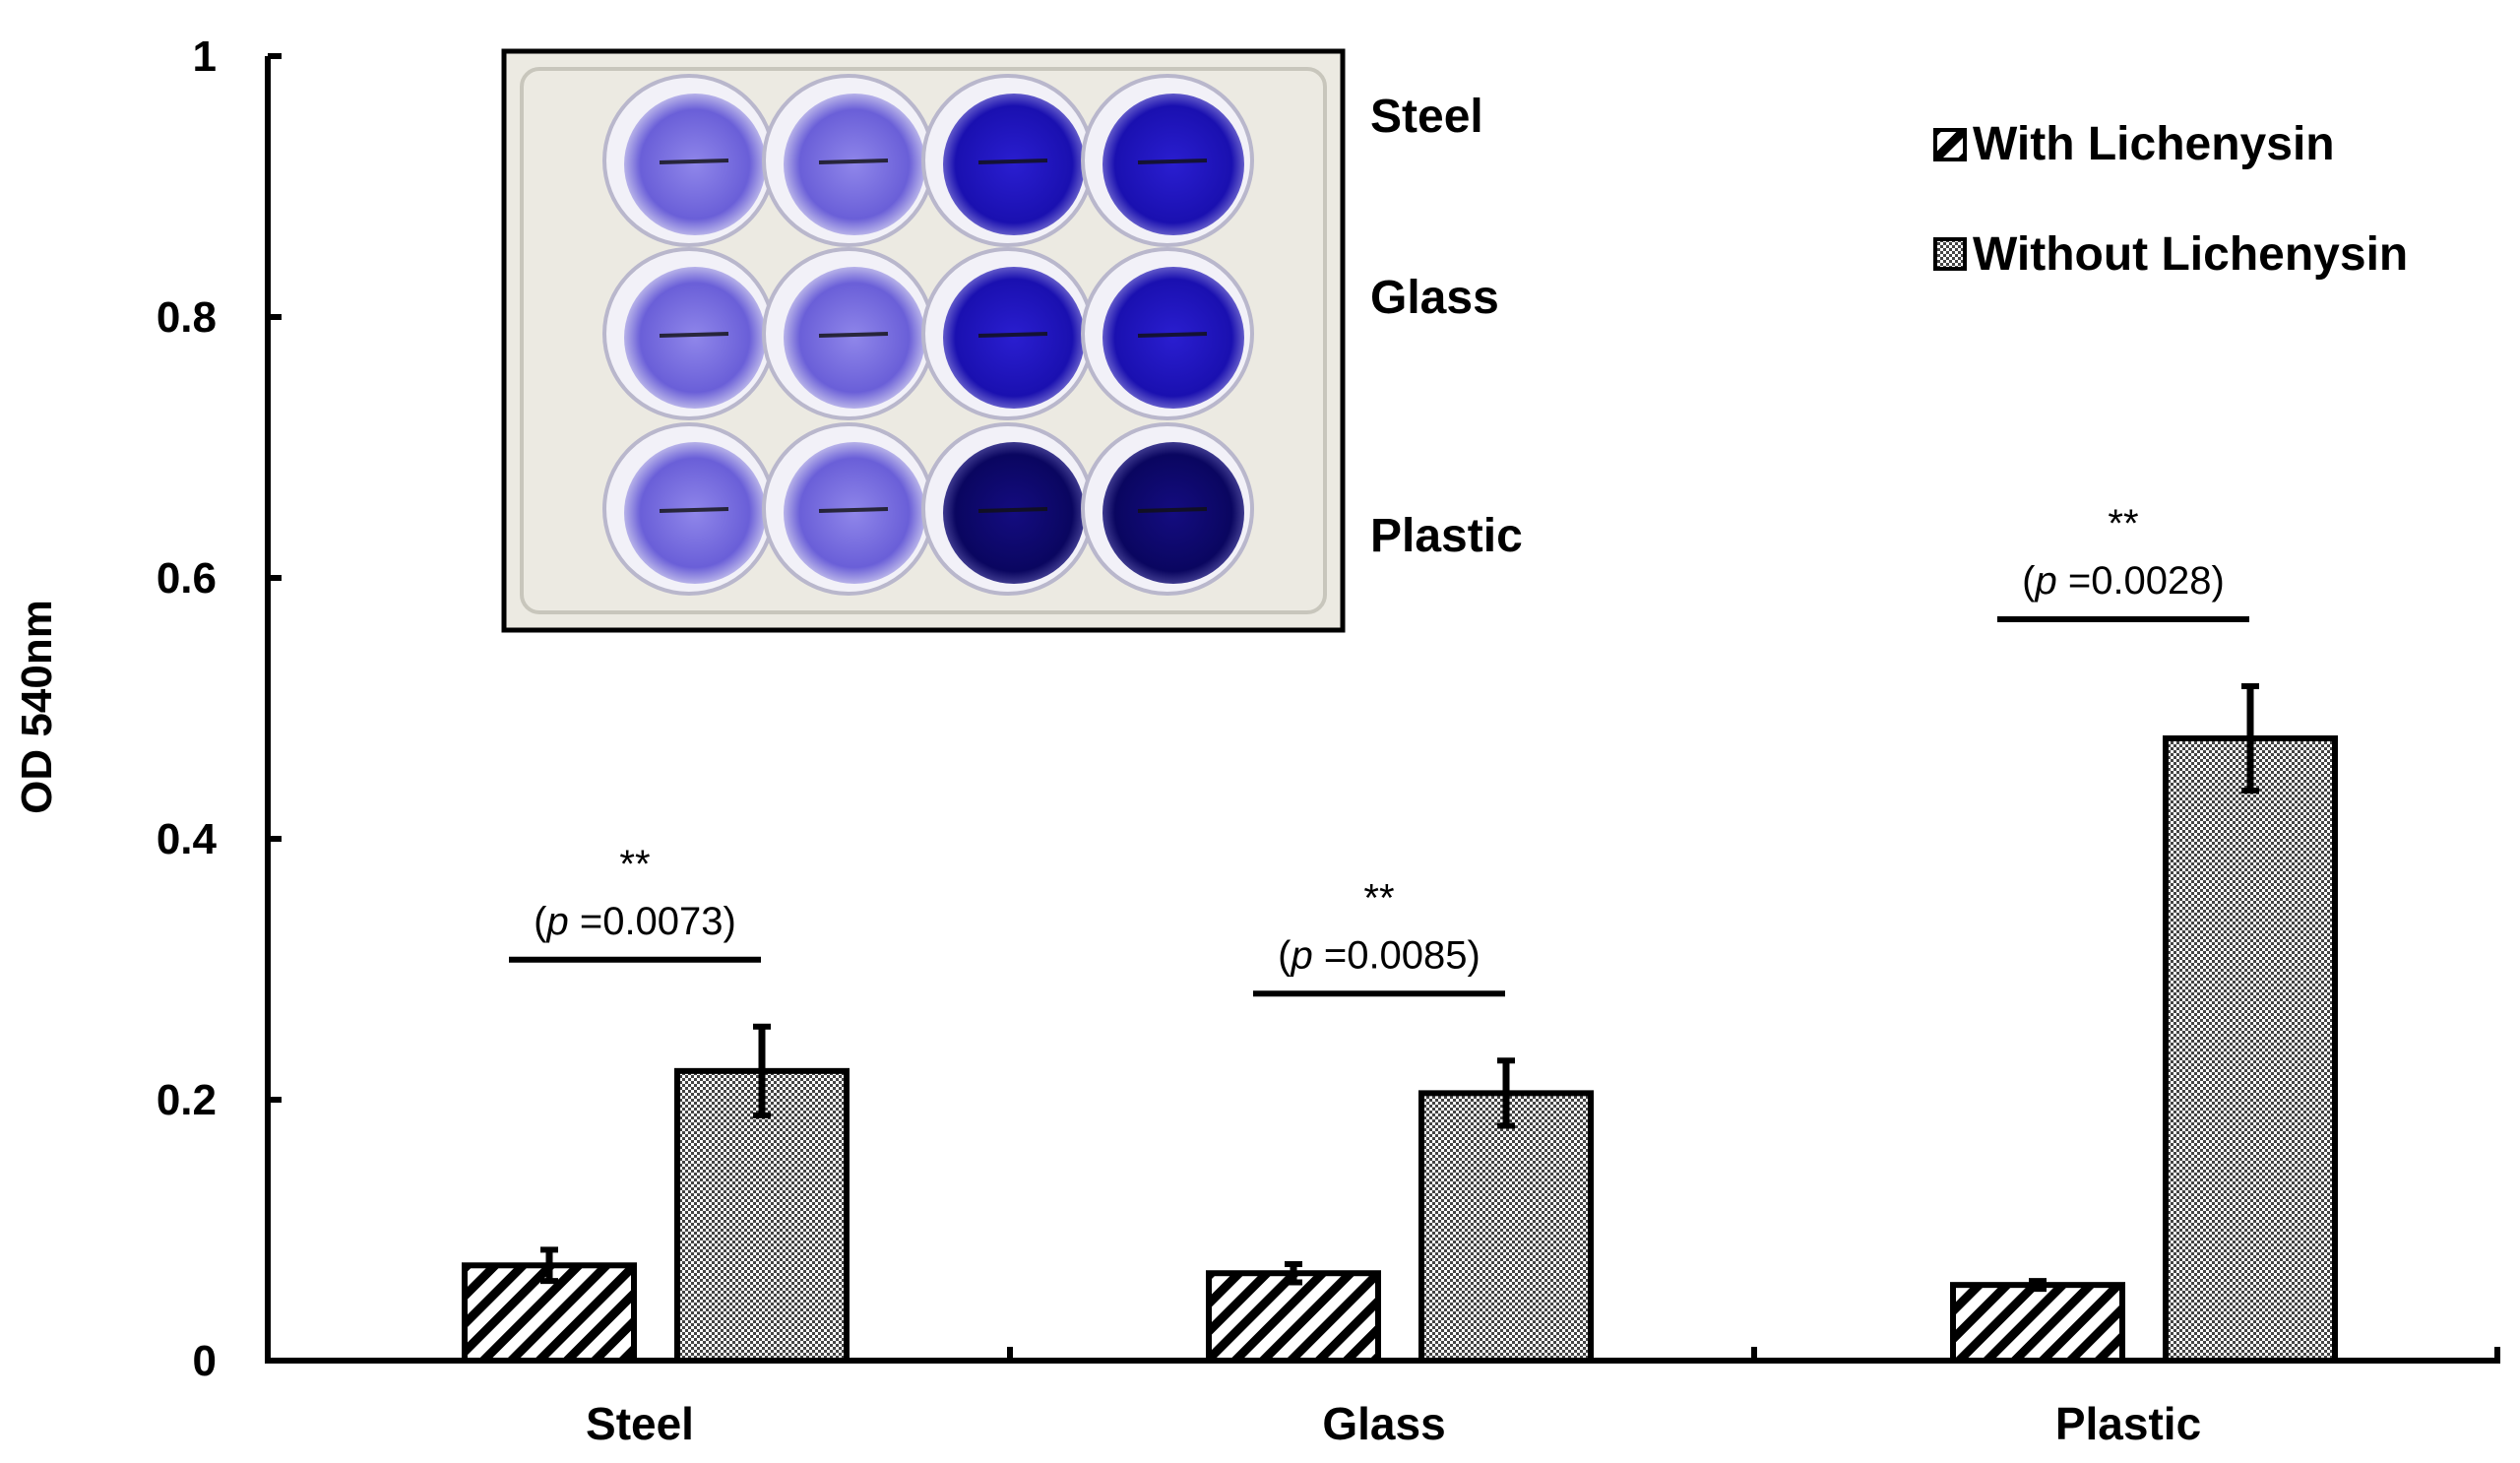 This screenshot has width=2520, height=1463. I want to click on x-tick-label: Plastic, so click(2128, 1423).